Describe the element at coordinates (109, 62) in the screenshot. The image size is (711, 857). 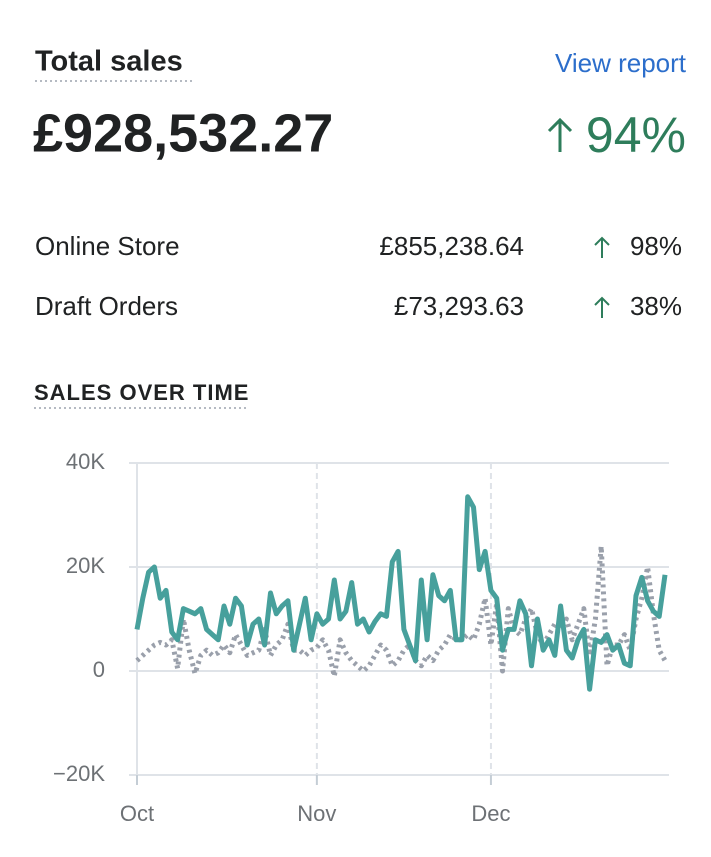
I see `card-title: Total sales` at that location.